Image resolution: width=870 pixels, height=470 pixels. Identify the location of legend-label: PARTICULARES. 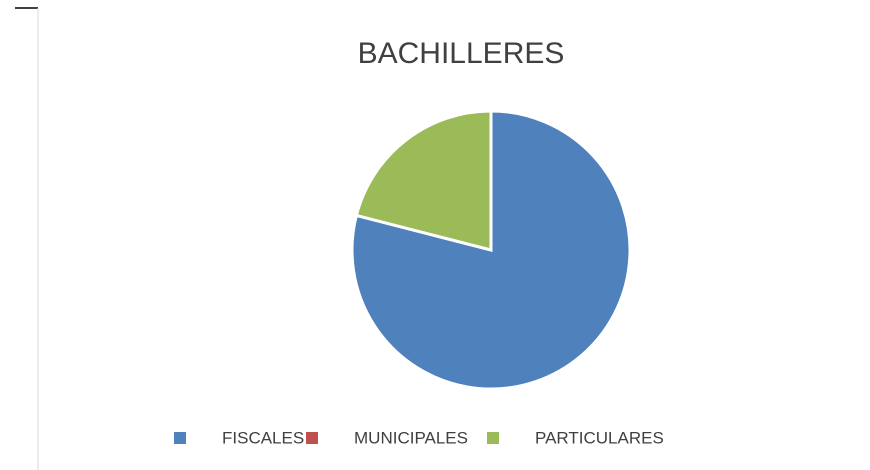
(599, 437).